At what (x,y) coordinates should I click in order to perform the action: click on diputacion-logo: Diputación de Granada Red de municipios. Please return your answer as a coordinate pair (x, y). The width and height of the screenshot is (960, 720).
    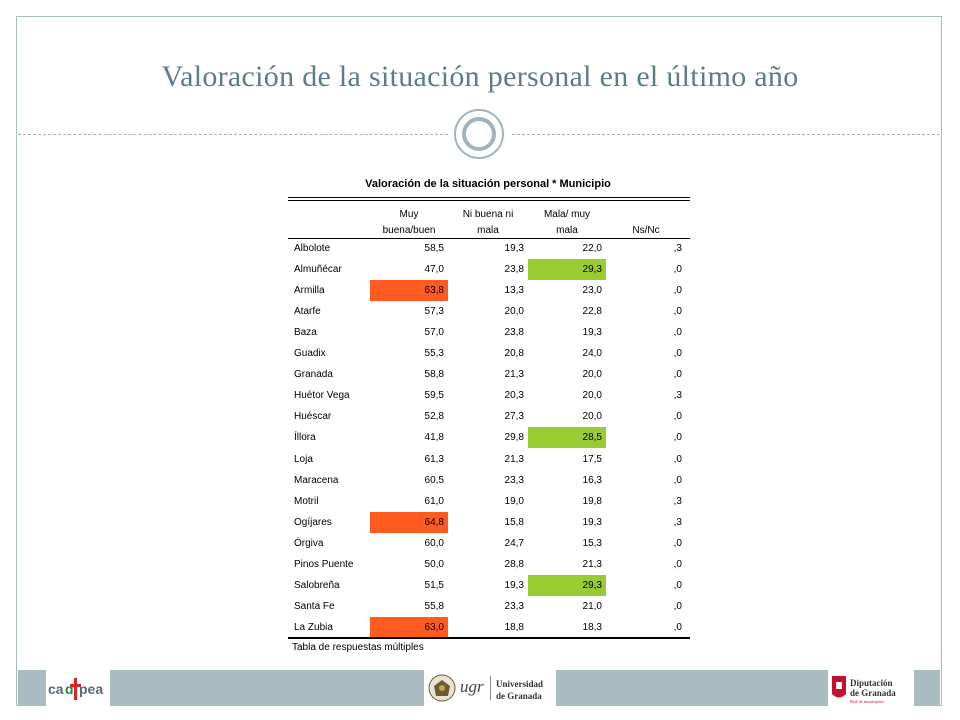
    Looking at the image, I should click on (871, 688).